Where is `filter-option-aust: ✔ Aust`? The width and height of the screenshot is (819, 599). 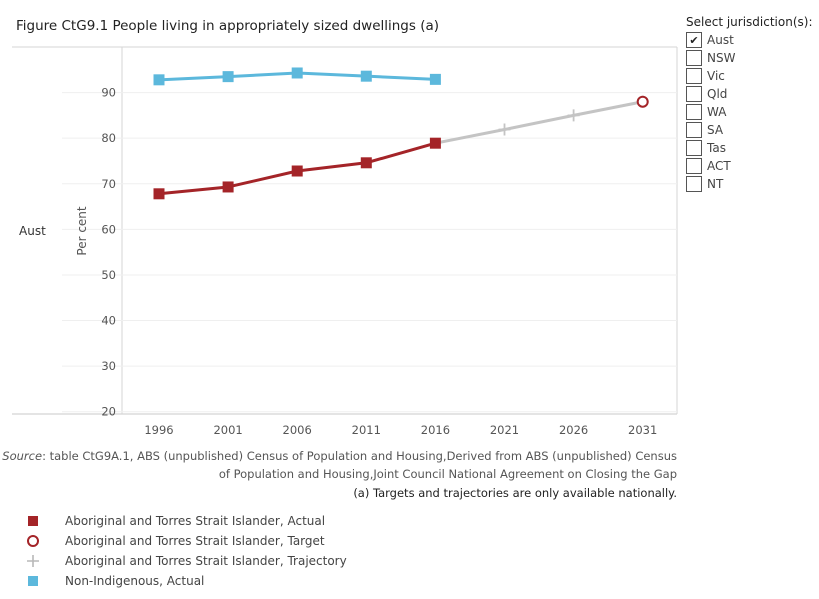
filter-option-aust: ✔ Aust is located at coordinates (751, 40).